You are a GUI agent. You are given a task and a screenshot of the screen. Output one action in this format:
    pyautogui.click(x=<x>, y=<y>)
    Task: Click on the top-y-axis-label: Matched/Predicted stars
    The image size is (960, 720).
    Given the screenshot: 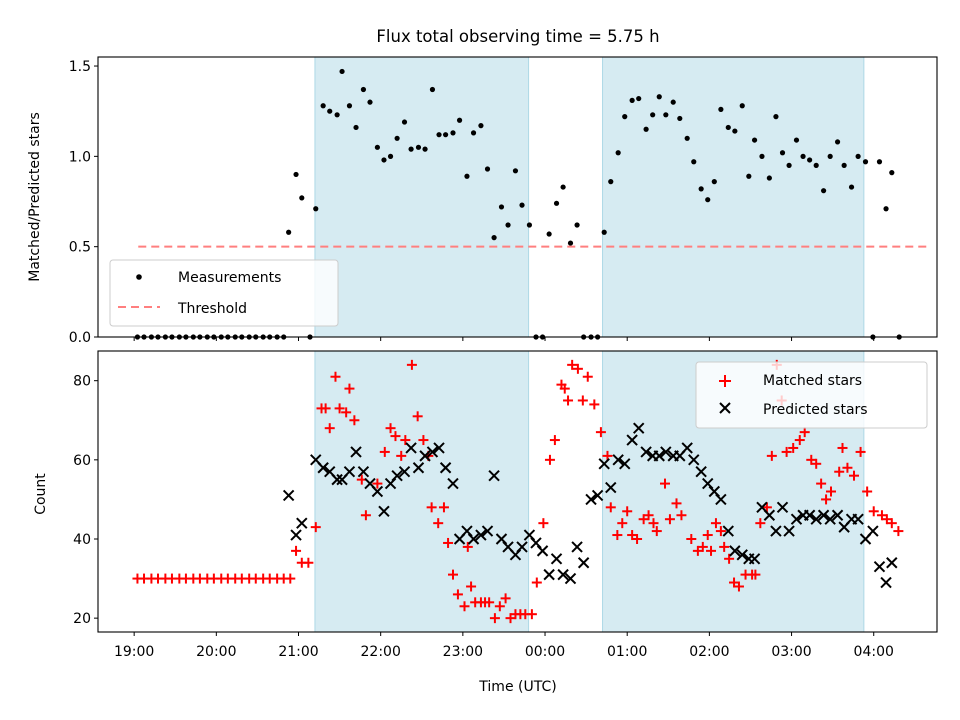 What is the action you would take?
    pyautogui.click(x=35, y=197)
    